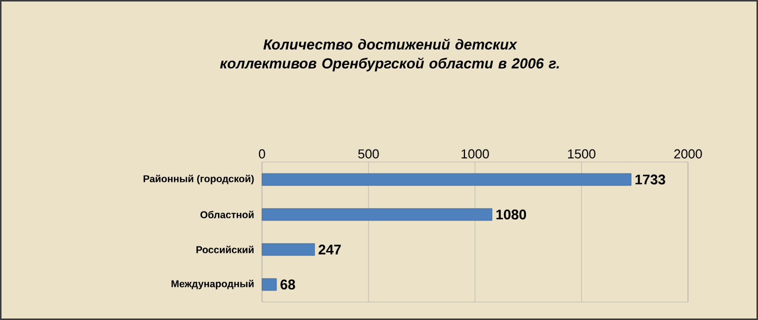 The image size is (758, 320). I want to click on y-tick-label: Районный (городской), so click(199, 179).